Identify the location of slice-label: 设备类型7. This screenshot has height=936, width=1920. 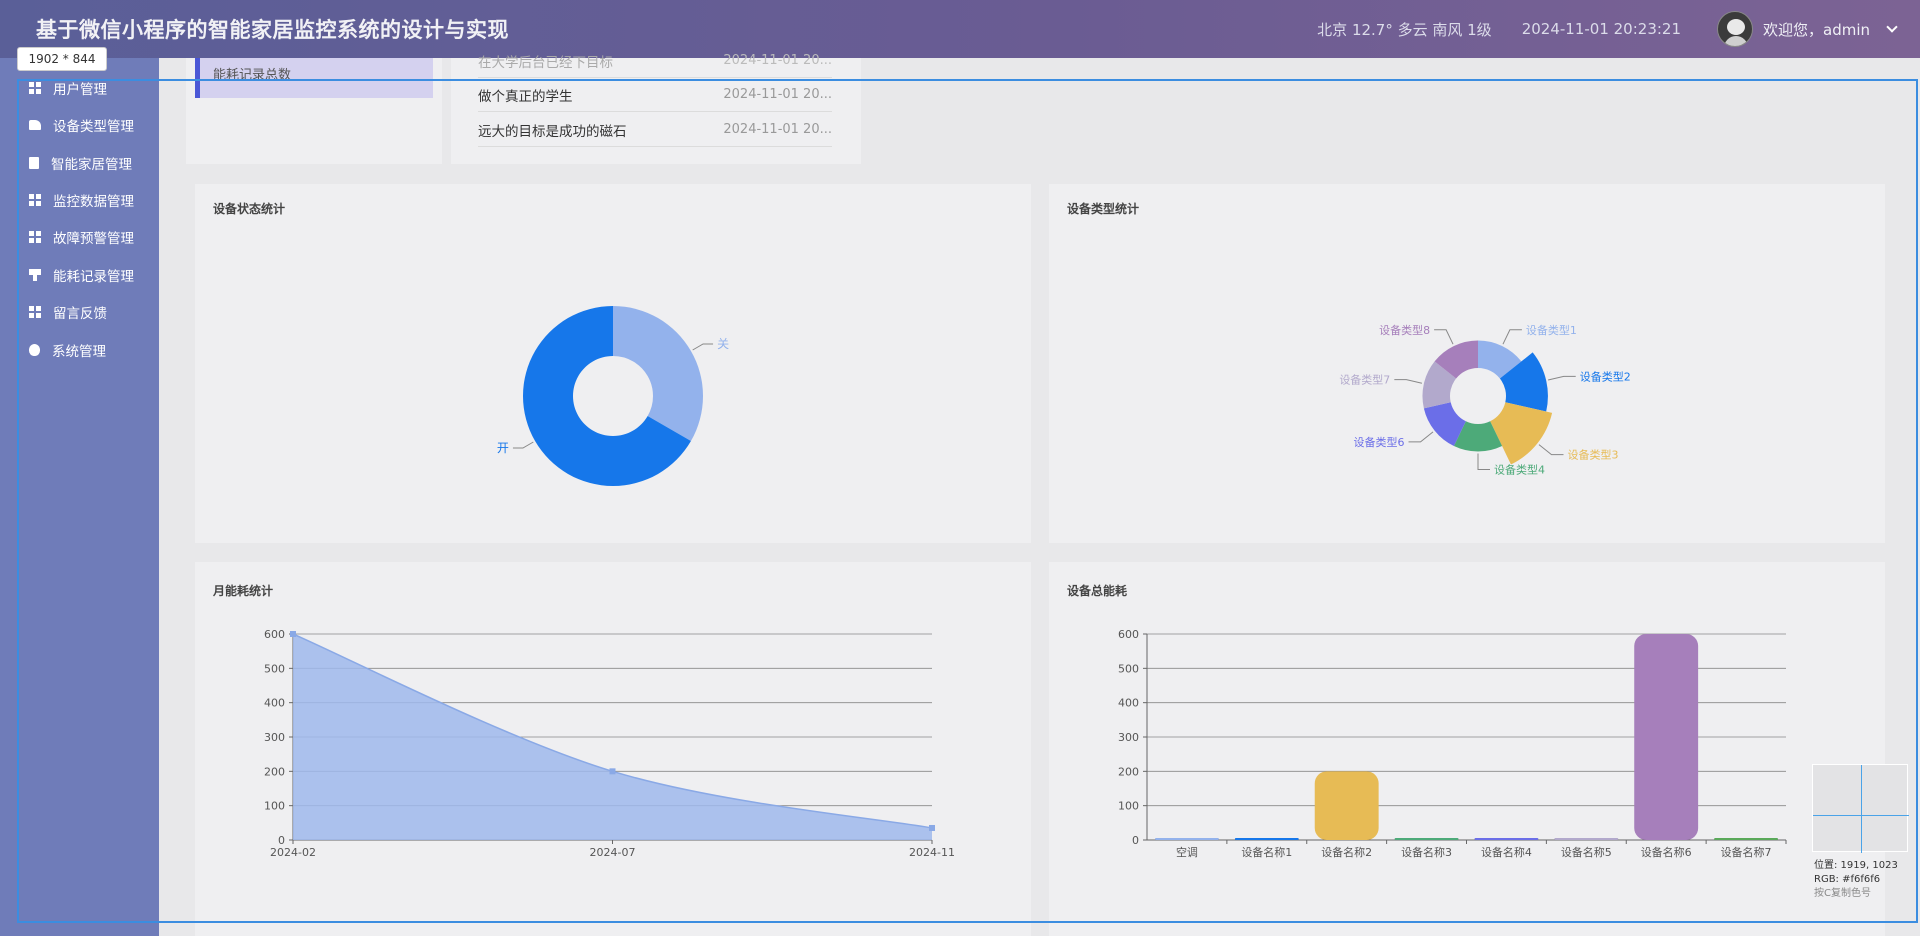
(1364, 380).